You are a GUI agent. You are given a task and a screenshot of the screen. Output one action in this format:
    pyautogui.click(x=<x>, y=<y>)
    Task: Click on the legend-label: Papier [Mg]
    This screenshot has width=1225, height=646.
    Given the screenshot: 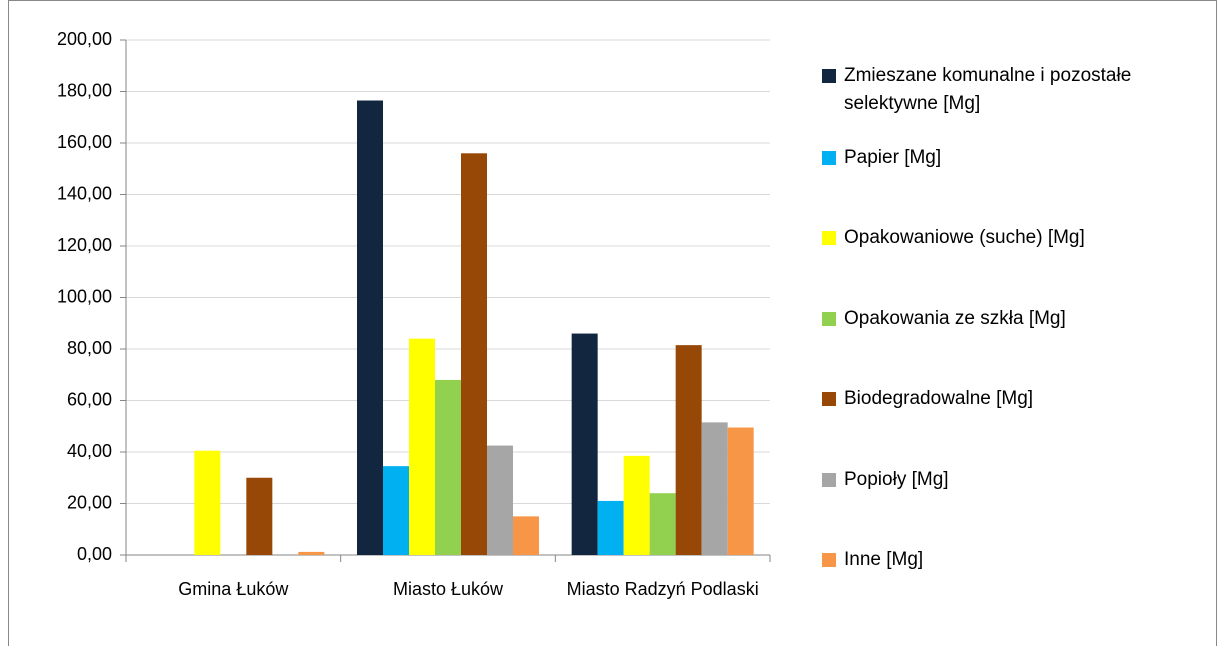 What is the action you would take?
    pyautogui.click(x=893, y=157)
    